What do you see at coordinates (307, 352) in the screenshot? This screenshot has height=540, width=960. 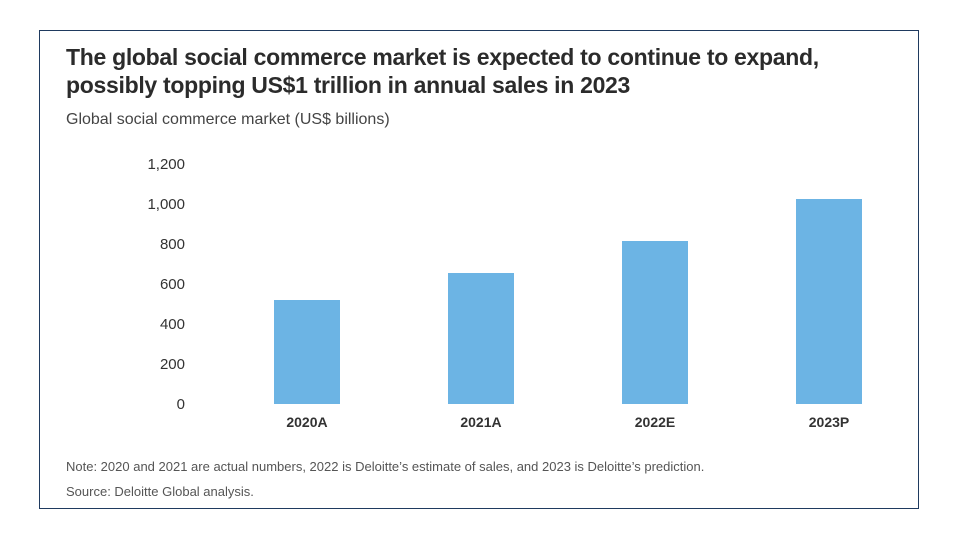 I see `bar-2020a` at bounding box center [307, 352].